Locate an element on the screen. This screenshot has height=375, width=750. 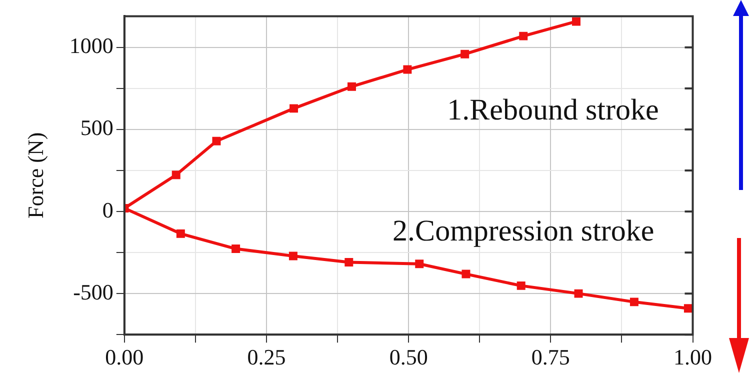
y-tick-label: 500 is located at coordinates (97, 127).